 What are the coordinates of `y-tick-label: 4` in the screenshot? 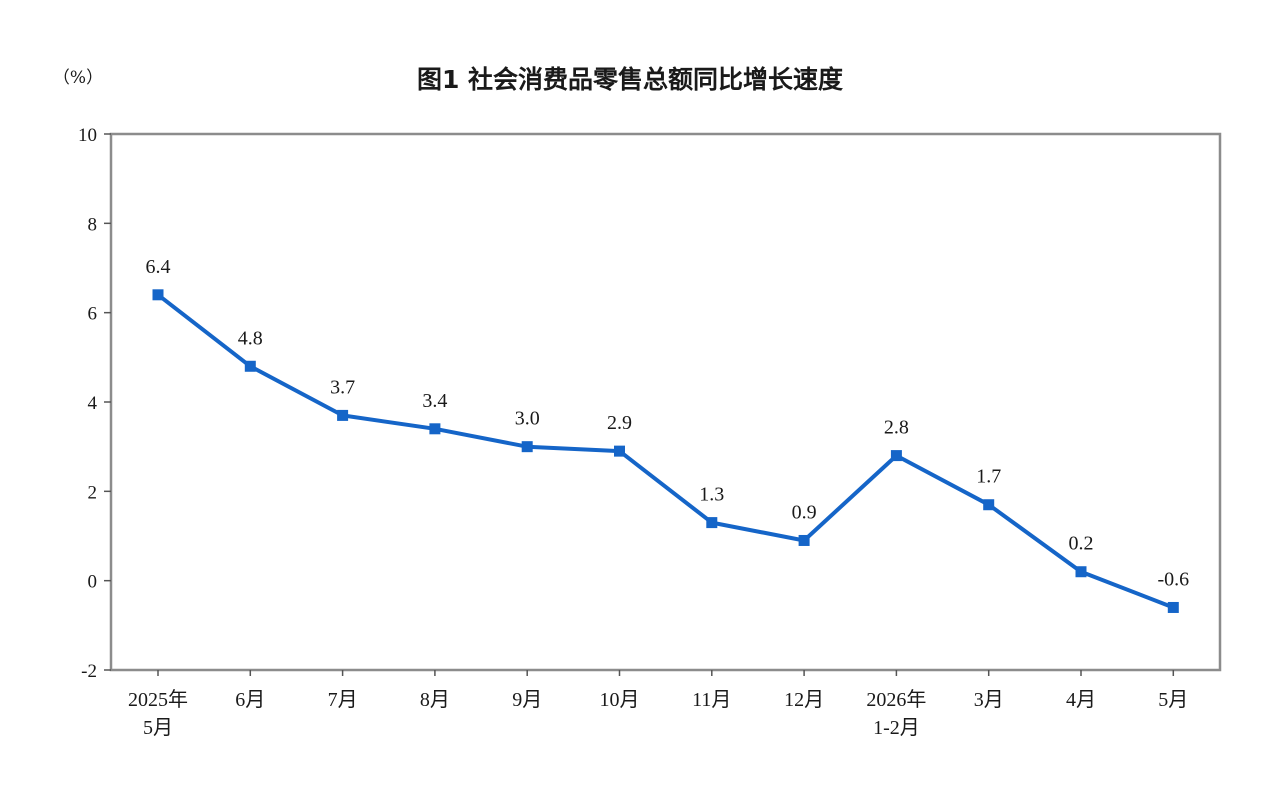 It's located at (93, 403).